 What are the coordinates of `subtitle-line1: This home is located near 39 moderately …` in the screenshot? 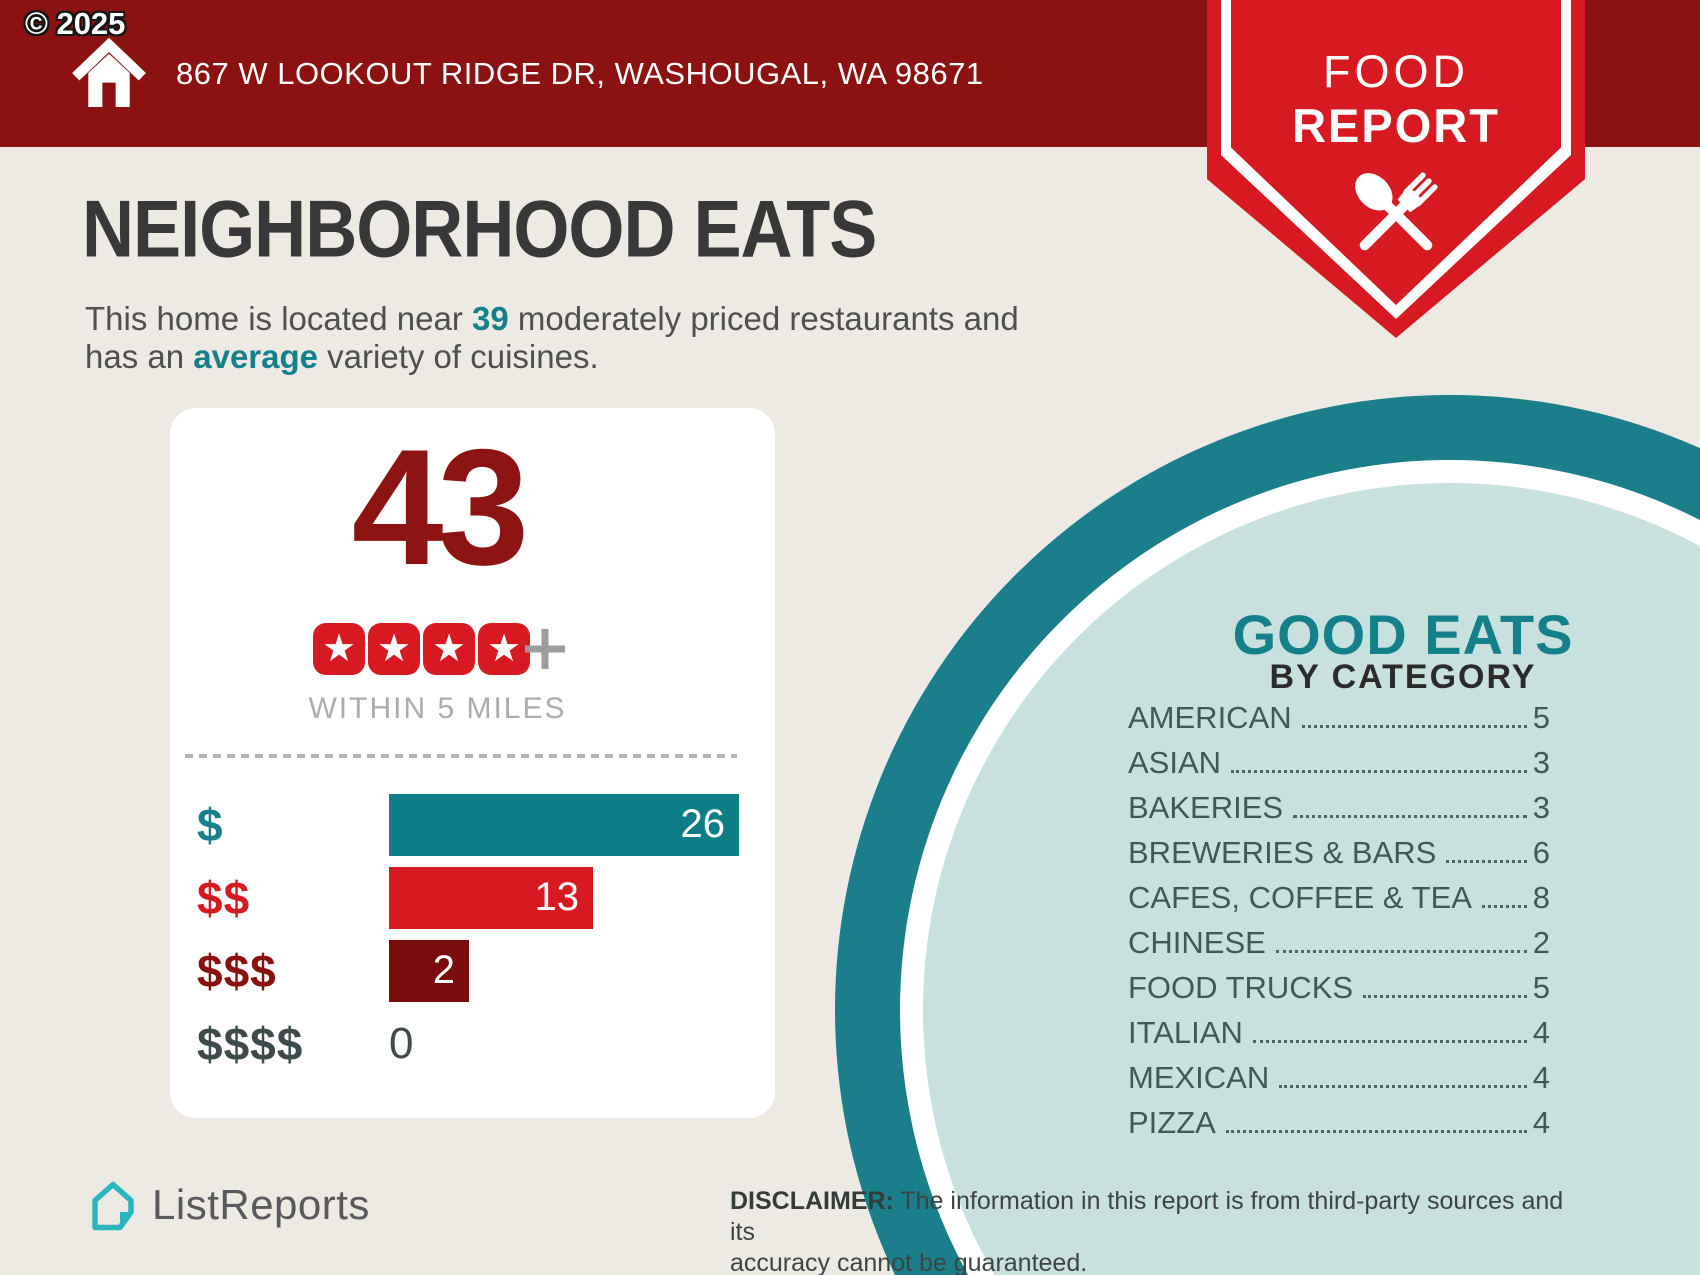 It's located at (552, 318).